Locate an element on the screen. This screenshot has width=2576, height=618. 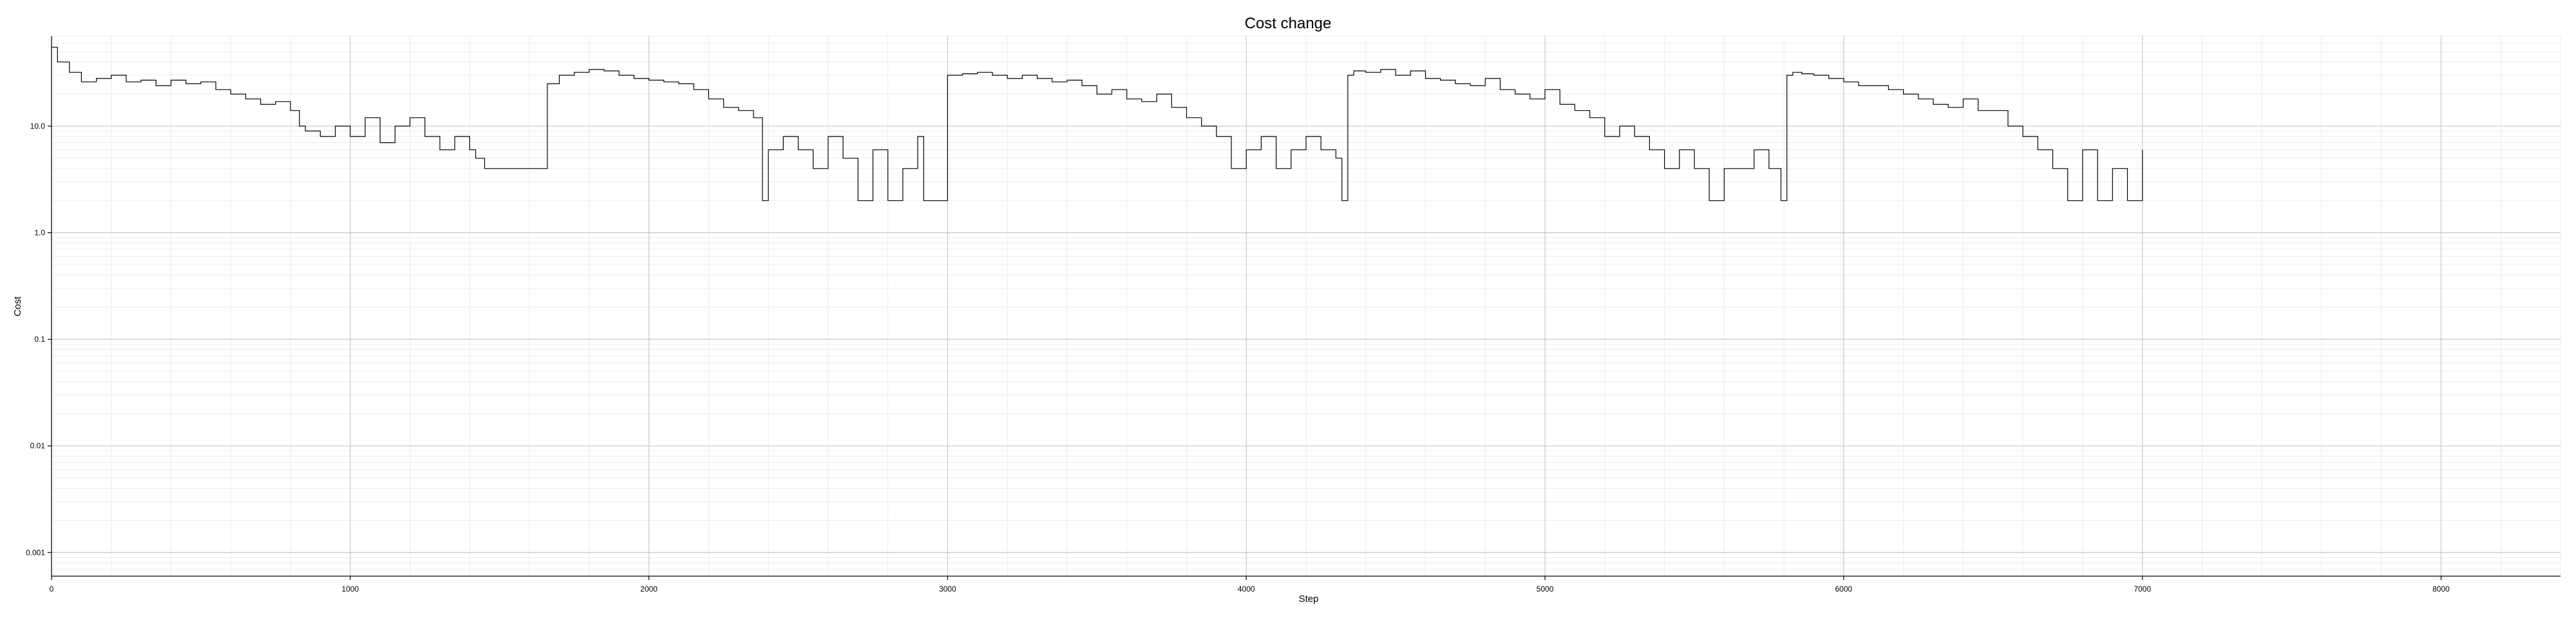
x-tick-label: 1000 is located at coordinates (350, 589).